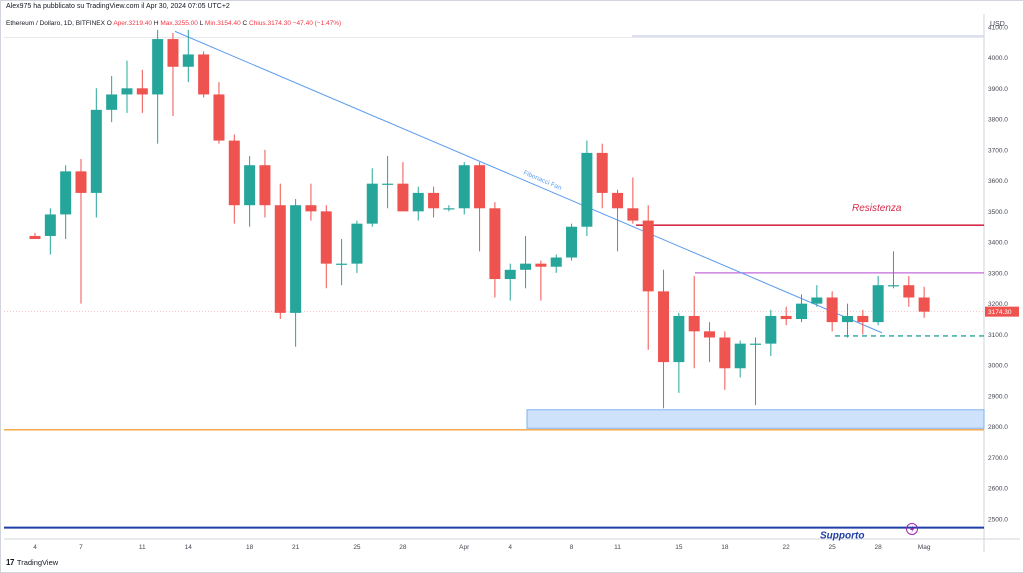 The width and height of the screenshot is (1024, 573). What do you see at coordinates (998, 335) in the screenshot?
I see `y-tick-label: 3100.0` at bounding box center [998, 335].